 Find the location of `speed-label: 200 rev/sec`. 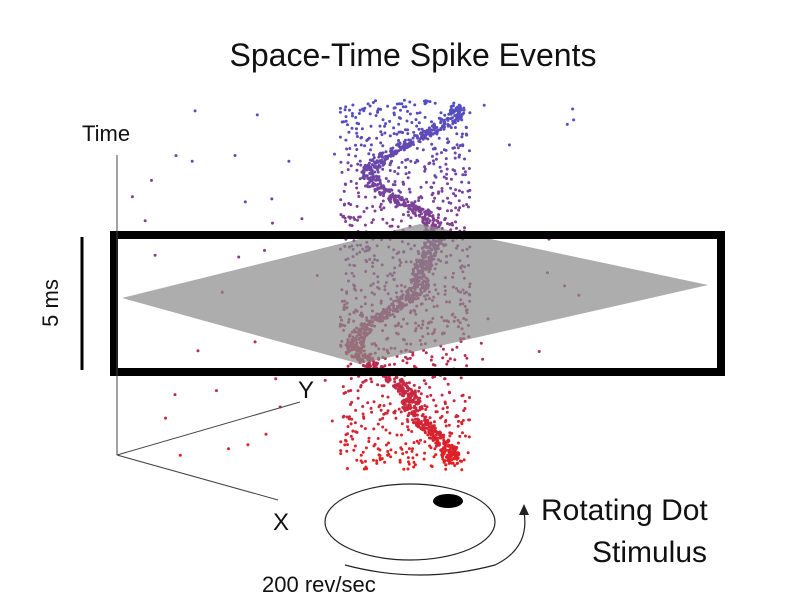

speed-label: 200 rev/sec is located at coordinates (319, 584).